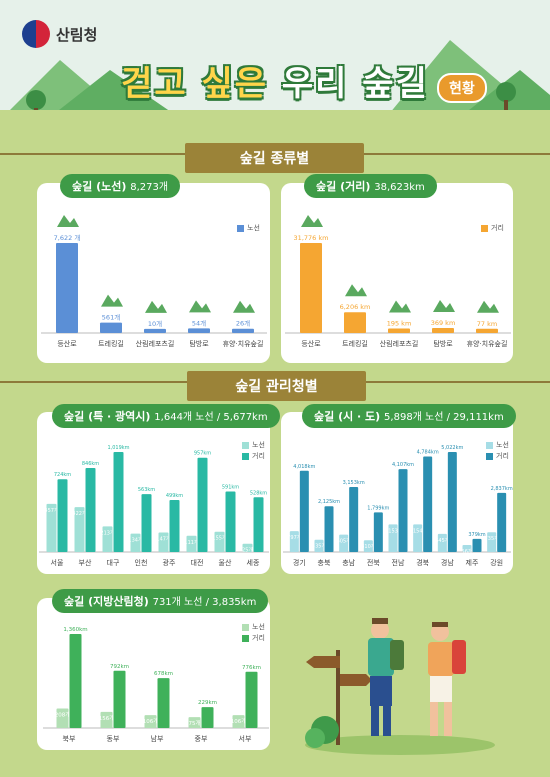 This screenshot has width=550, height=777. Describe the element at coordinates (69, 739) in the screenshot. I see `tick-label: 북부` at that location.